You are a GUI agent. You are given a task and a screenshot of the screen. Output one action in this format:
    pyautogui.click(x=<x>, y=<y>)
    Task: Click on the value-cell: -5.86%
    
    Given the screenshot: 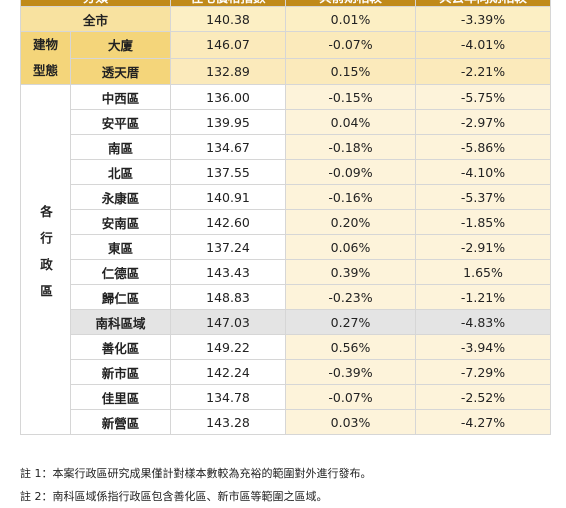 What is the action you would take?
    pyautogui.click(x=483, y=147)
    